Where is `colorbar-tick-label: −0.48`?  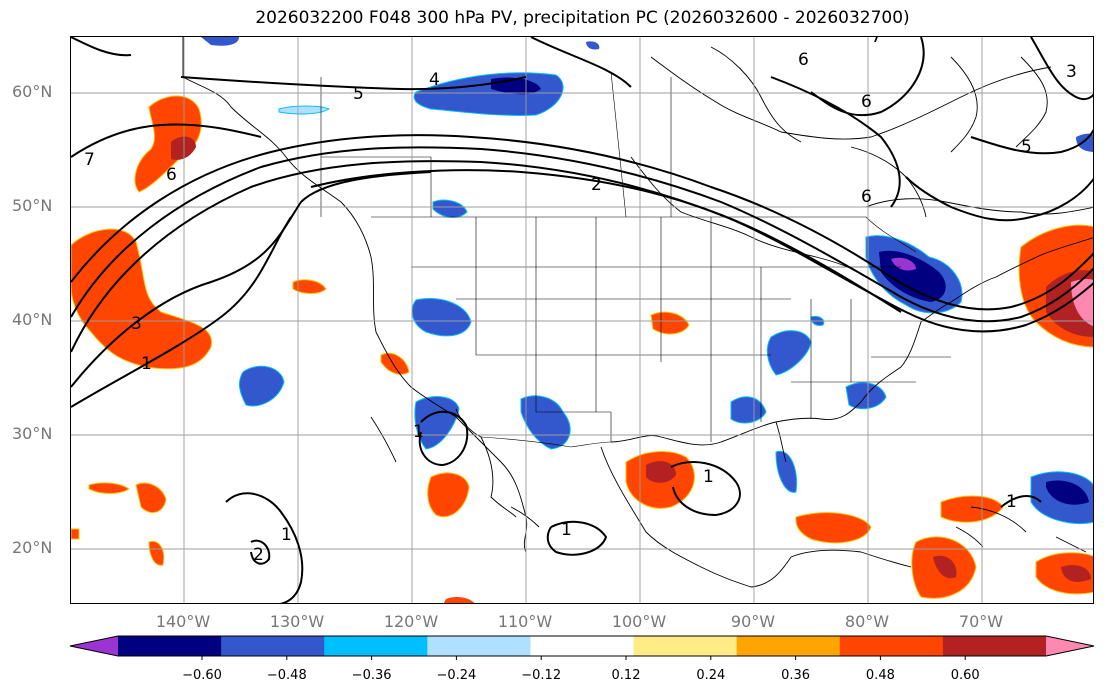 colorbar-tick-label: −0.48 is located at coordinates (286, 675).